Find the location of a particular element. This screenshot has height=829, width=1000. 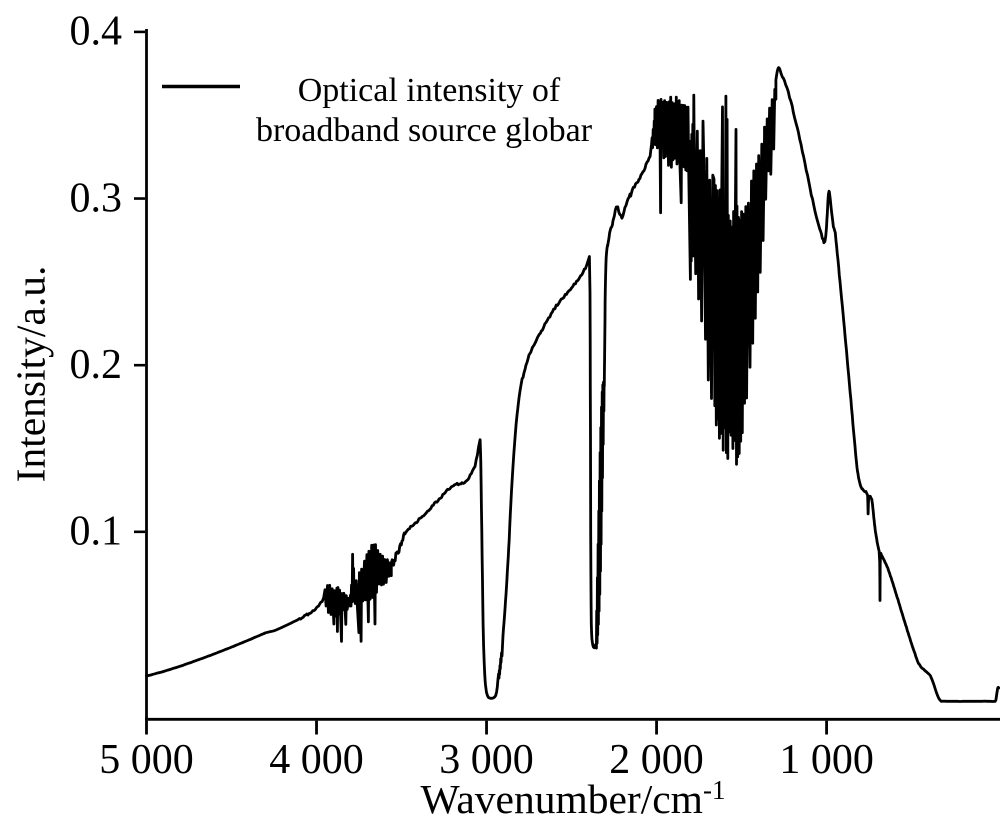

x-tick-label: 4 000 is located at coordinates (316, 760).